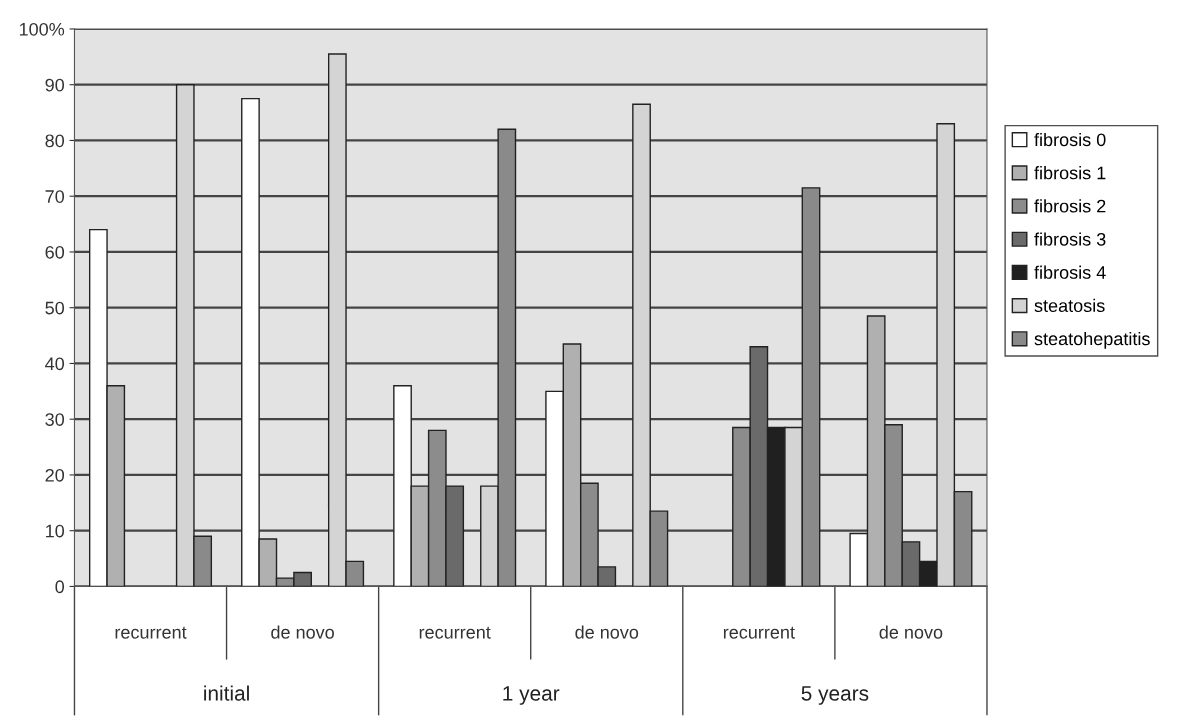  I want to click on legend-label: fibrosis 3, so click(1070, 239).